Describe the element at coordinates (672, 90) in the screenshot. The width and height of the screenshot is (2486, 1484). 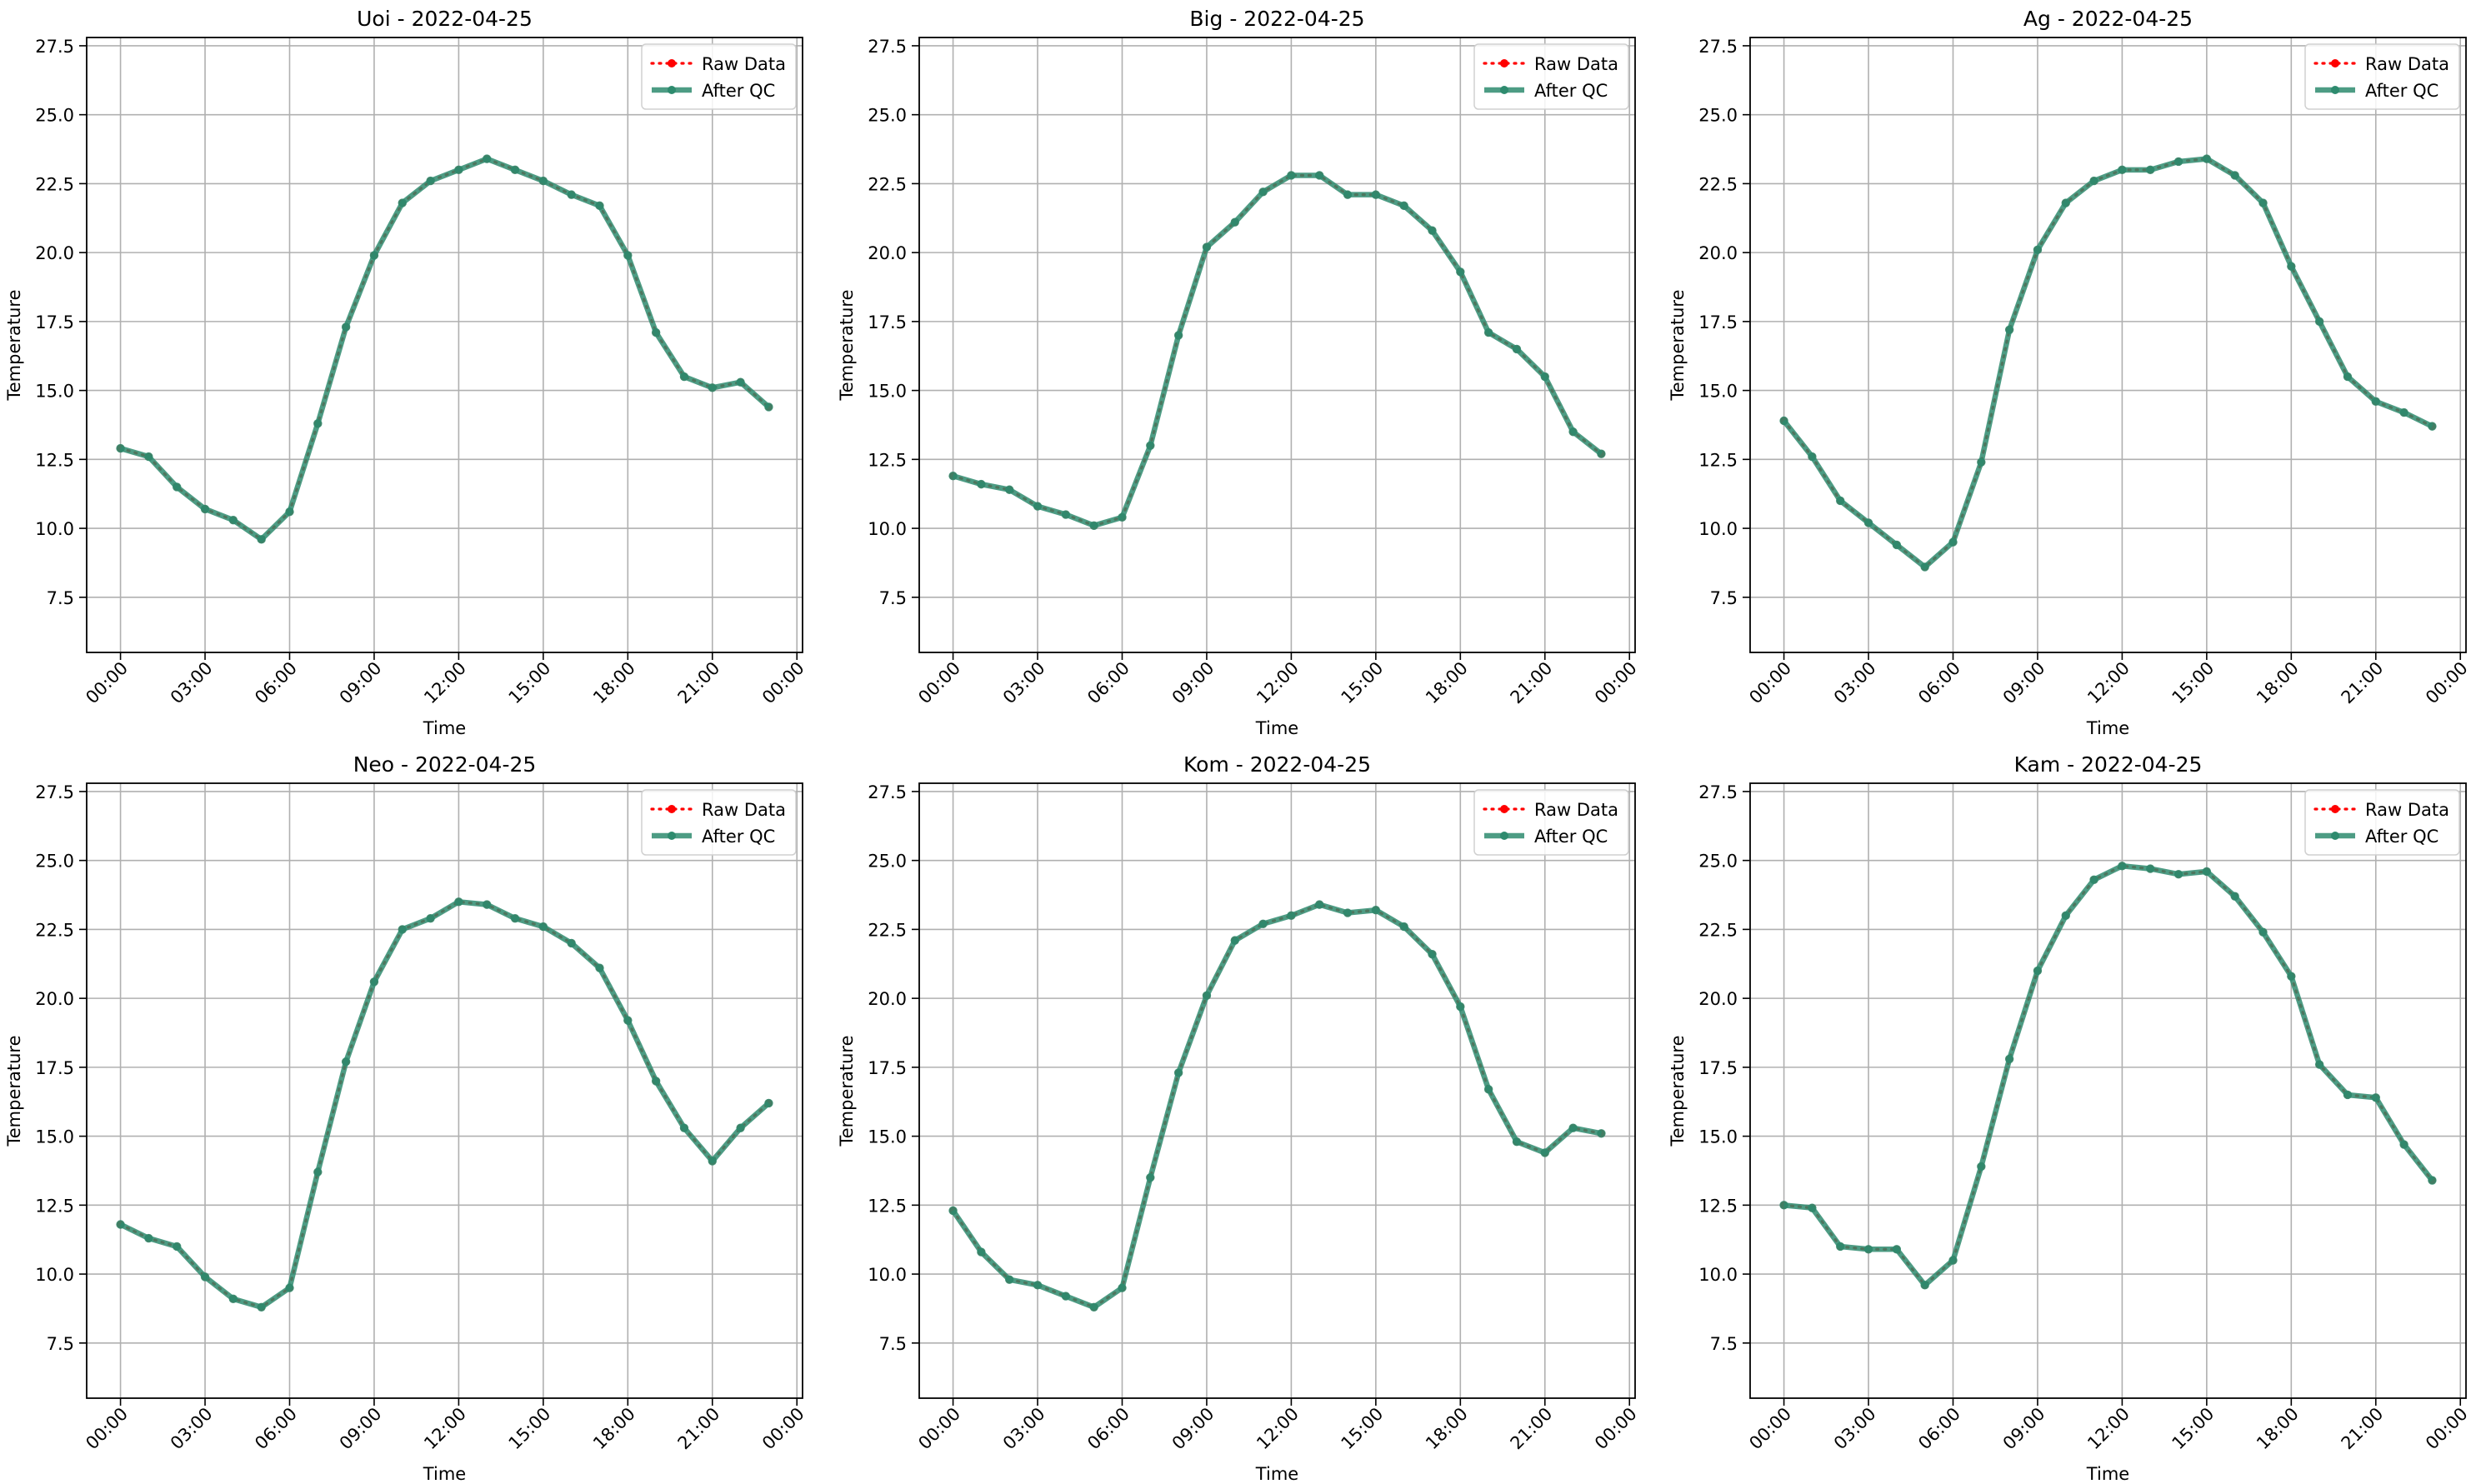
I see `legend-after-qc-marker` at that location.